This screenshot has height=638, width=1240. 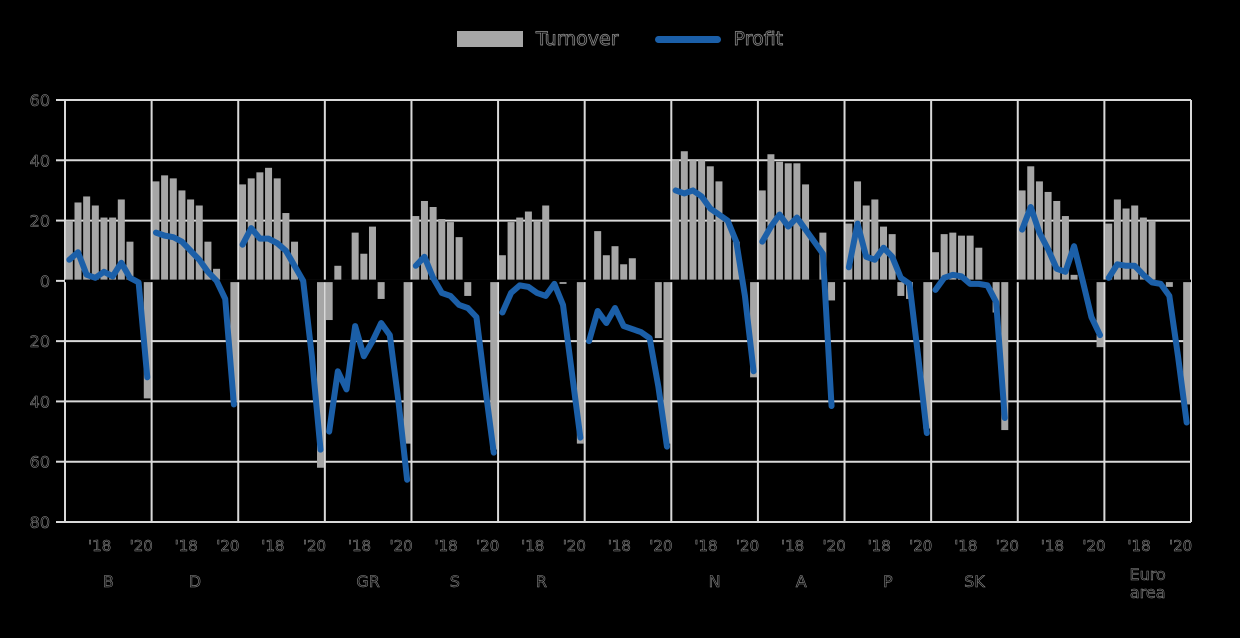 What do you see at coordinates (888, 581) in the screenshot?
I see `panel-label: P` at bounding box center [888, 581].